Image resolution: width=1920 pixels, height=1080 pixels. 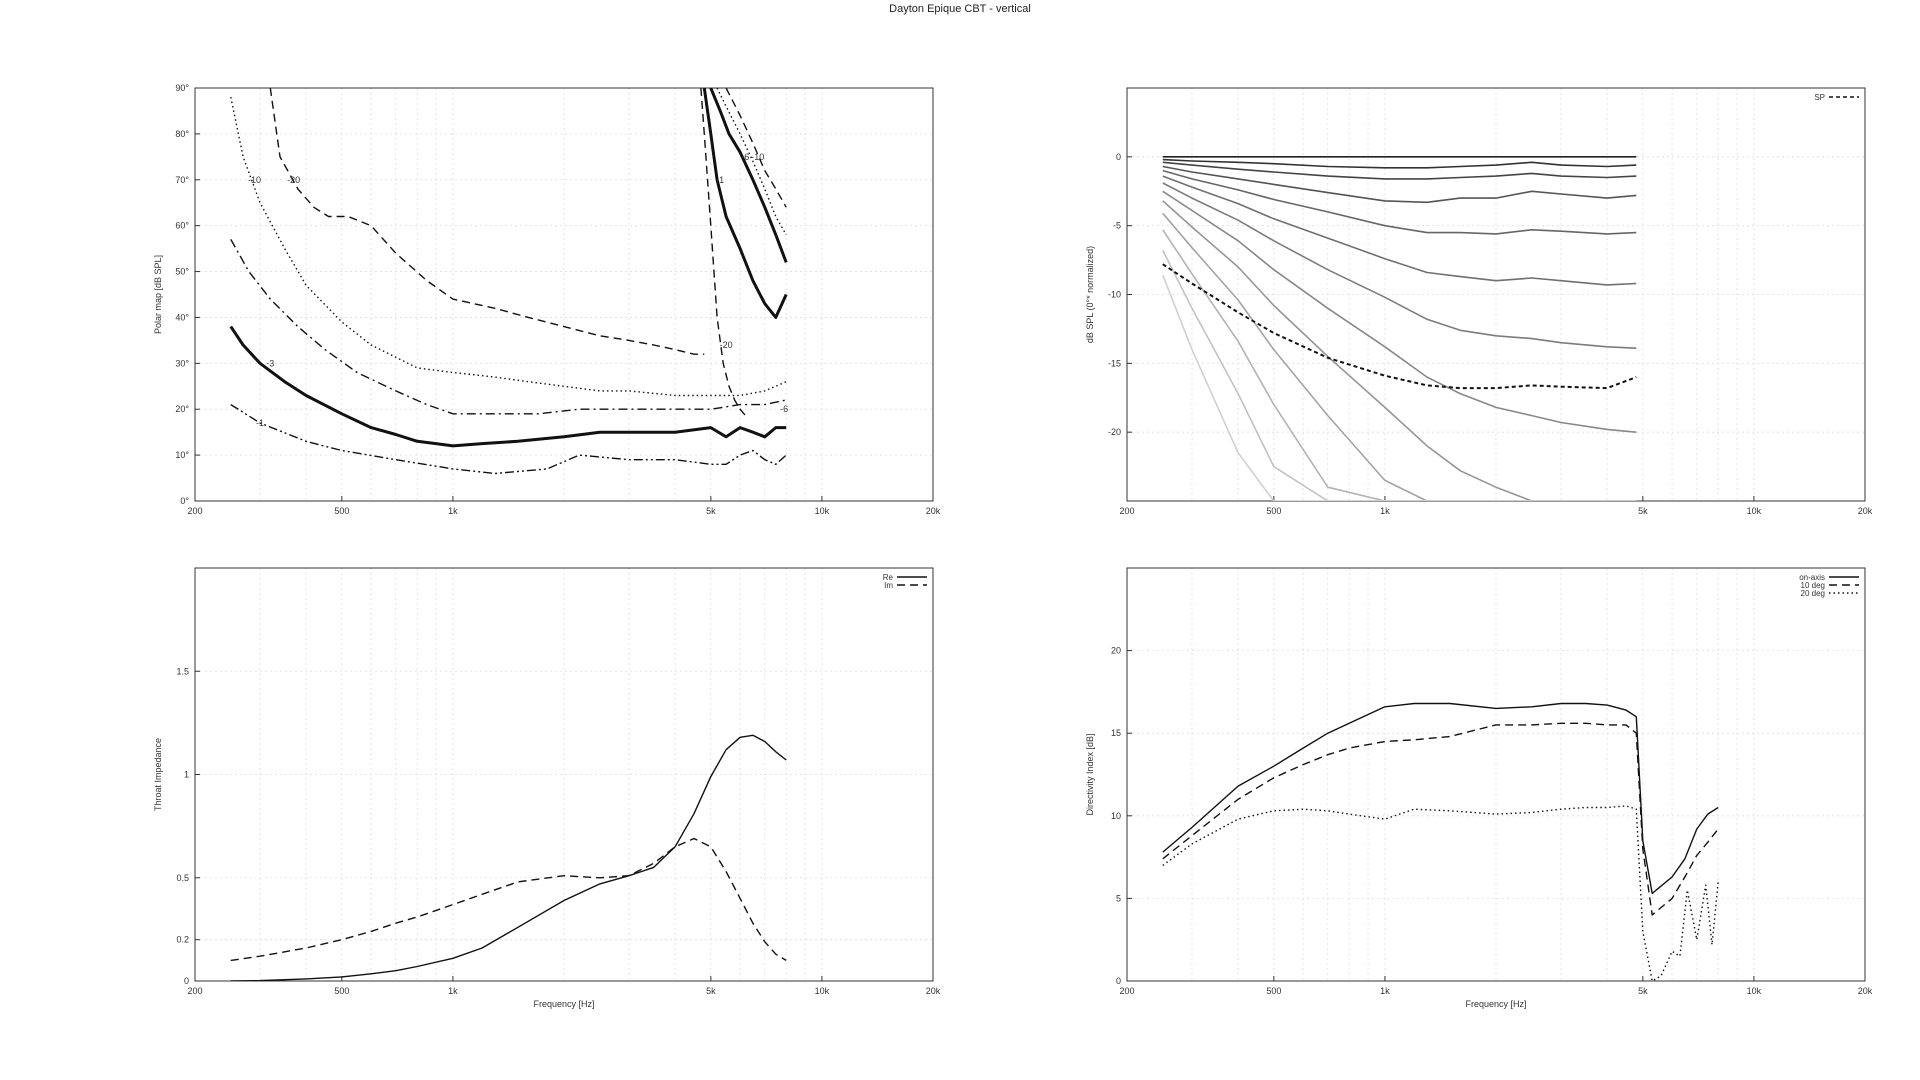 I want to click on y-tick-label: 90°, so click(x=182, y=88).